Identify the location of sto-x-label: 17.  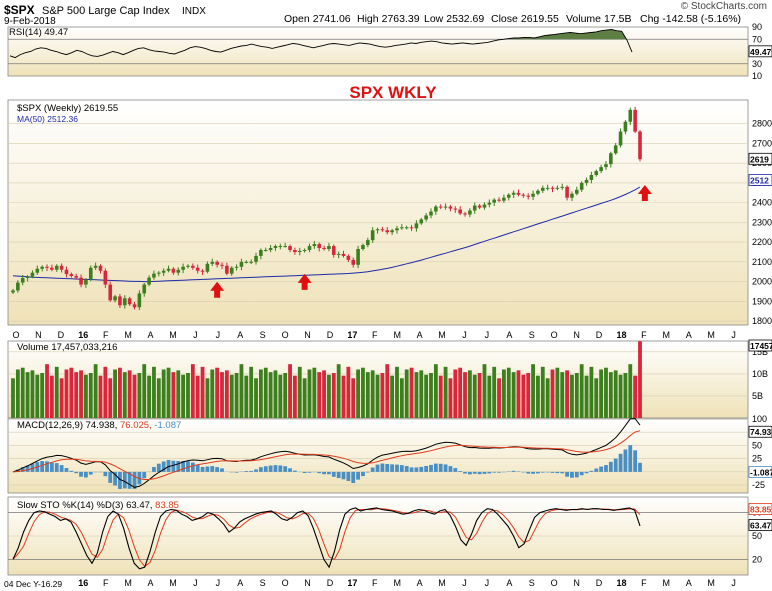
(352, 583).